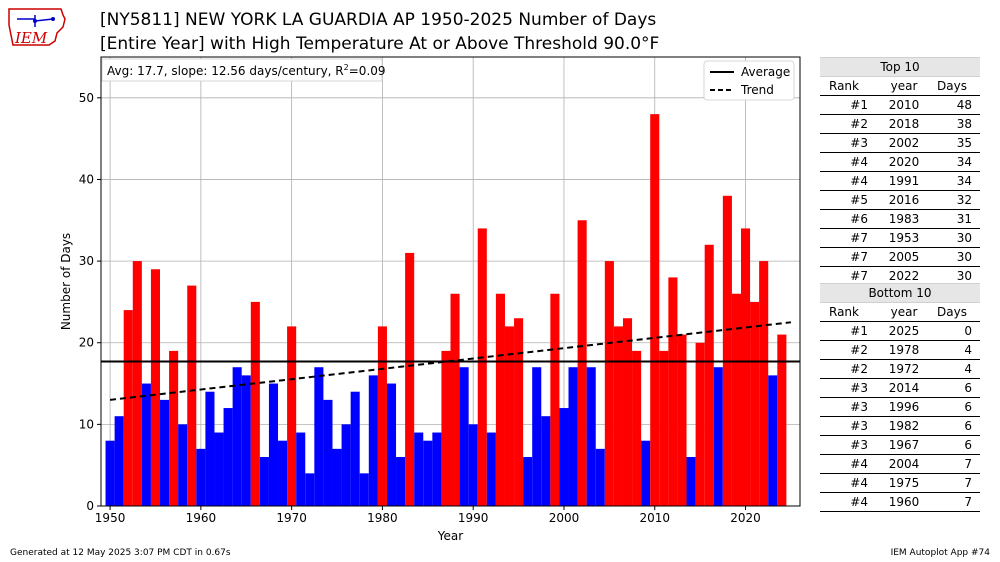 Image resolution: width=1000 pixels, height=562 pixels. What do you see at coordinates (904, 312) in the screenshot?
I see `bottom10-col-year: year` at bounding box center [904, 312].